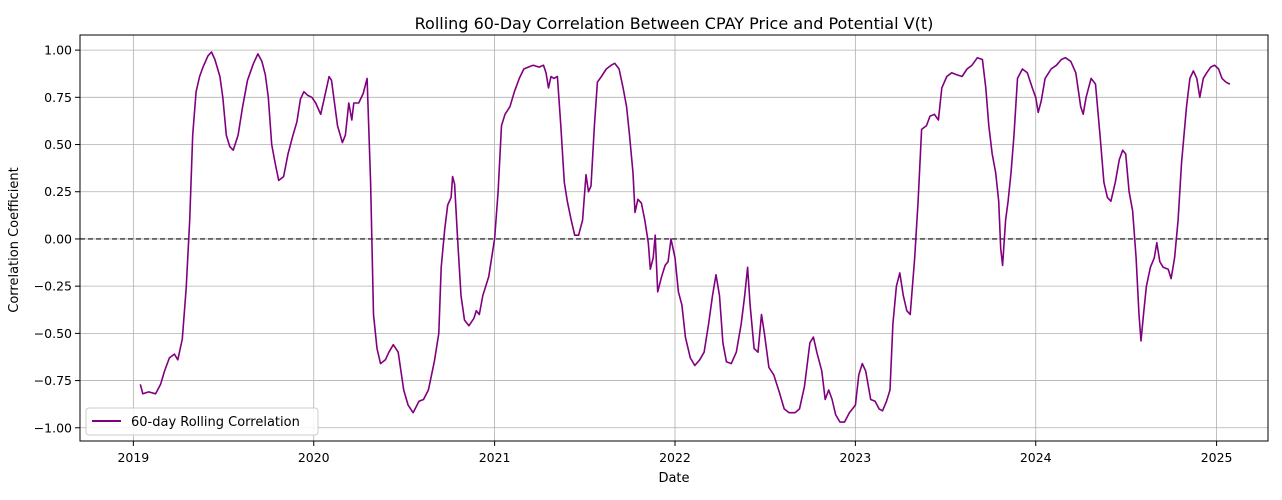 The width and height of the screenshot is (1282, 500). I want to click on x-axis: 2019 2020 2021 2022 2023 2024 2025, so click(675, 453).